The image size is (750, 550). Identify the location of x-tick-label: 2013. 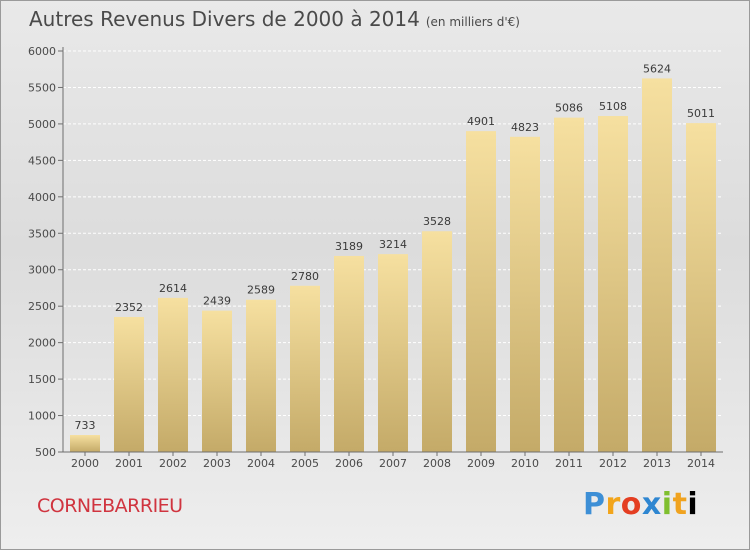
(657, 463).